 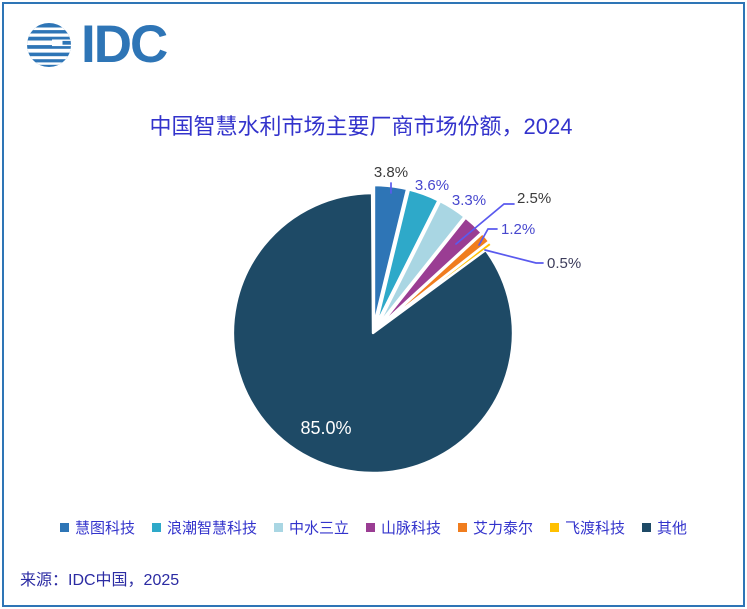 I want to click on legend-item-艾力泰尔: 艾力泰尔, so click(x=495, y=527).